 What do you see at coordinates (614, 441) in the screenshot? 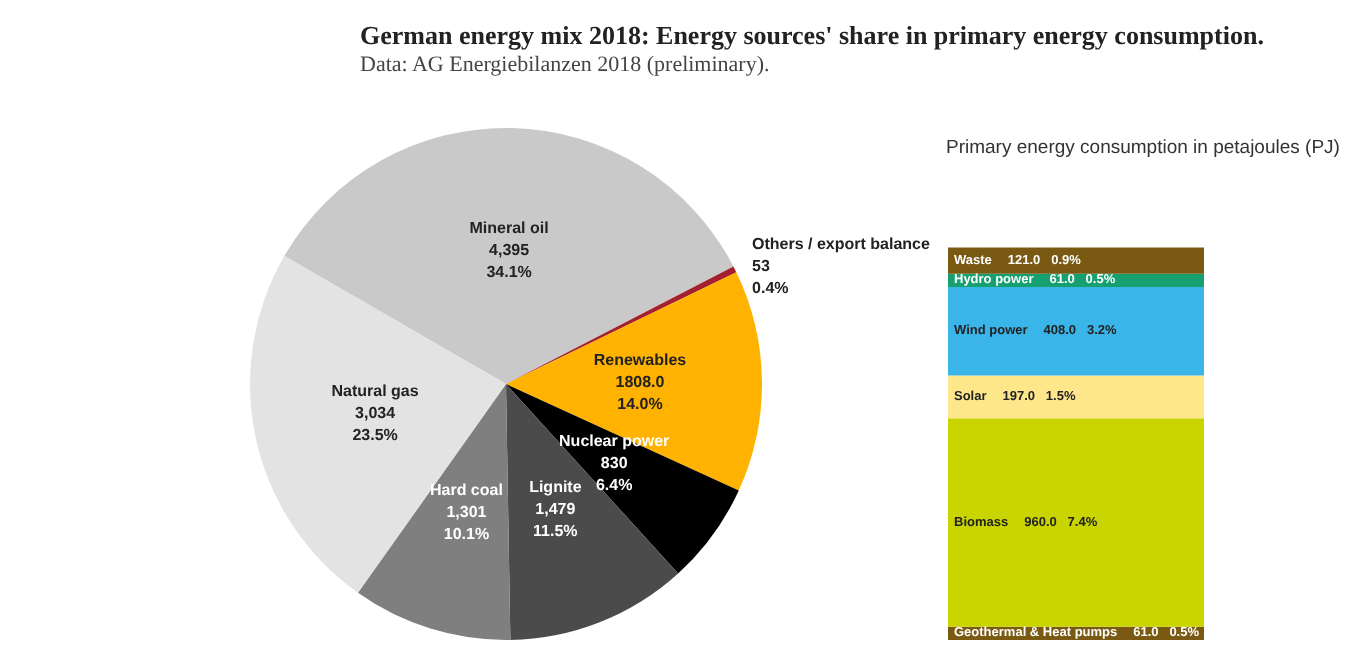
I see `slice-label: Nuclear power` at bounding box center [614, 441].